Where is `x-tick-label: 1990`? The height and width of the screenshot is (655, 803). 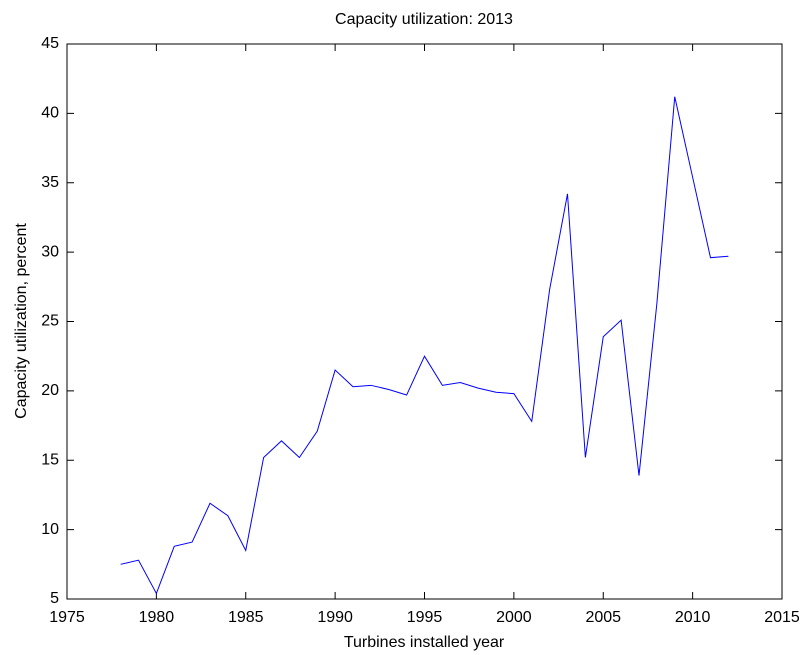 x-tick-label: 1990 is located at coordinates (335, 617).